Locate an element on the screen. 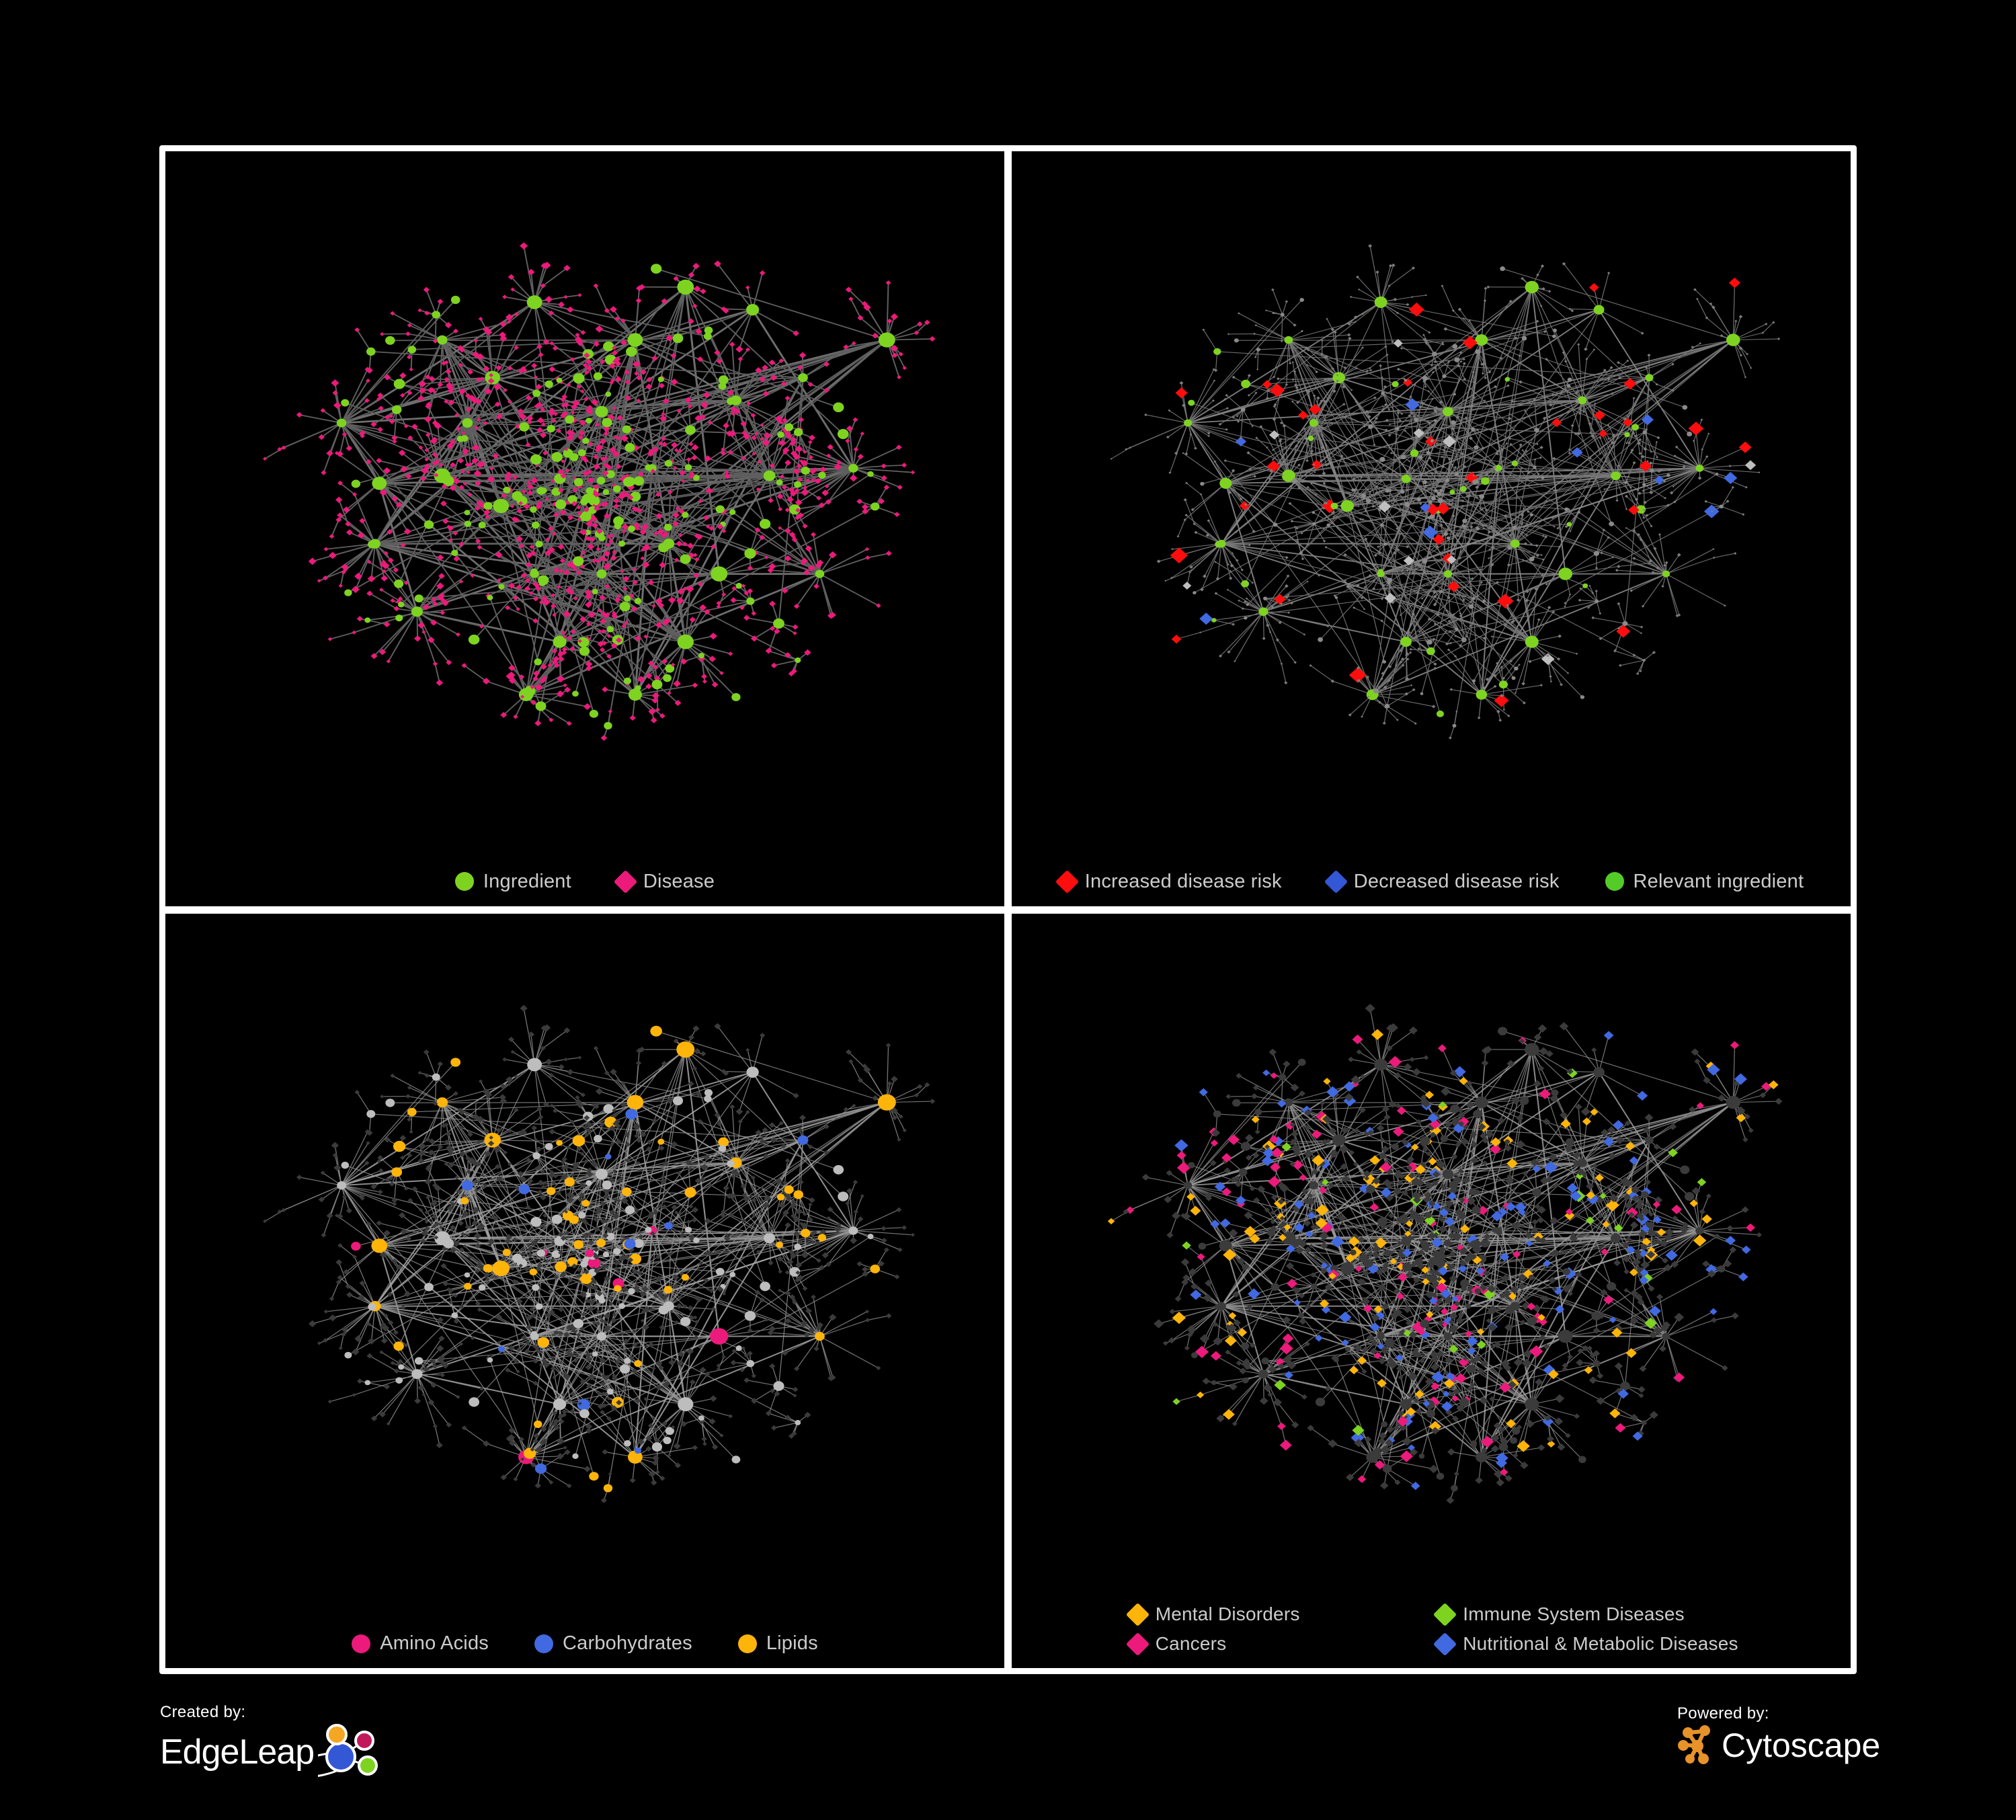 The width and height of the screenshot is (2016, 1820). brand-cytoscape-row: Cytoscape is located at coordinates (1778, 1745).